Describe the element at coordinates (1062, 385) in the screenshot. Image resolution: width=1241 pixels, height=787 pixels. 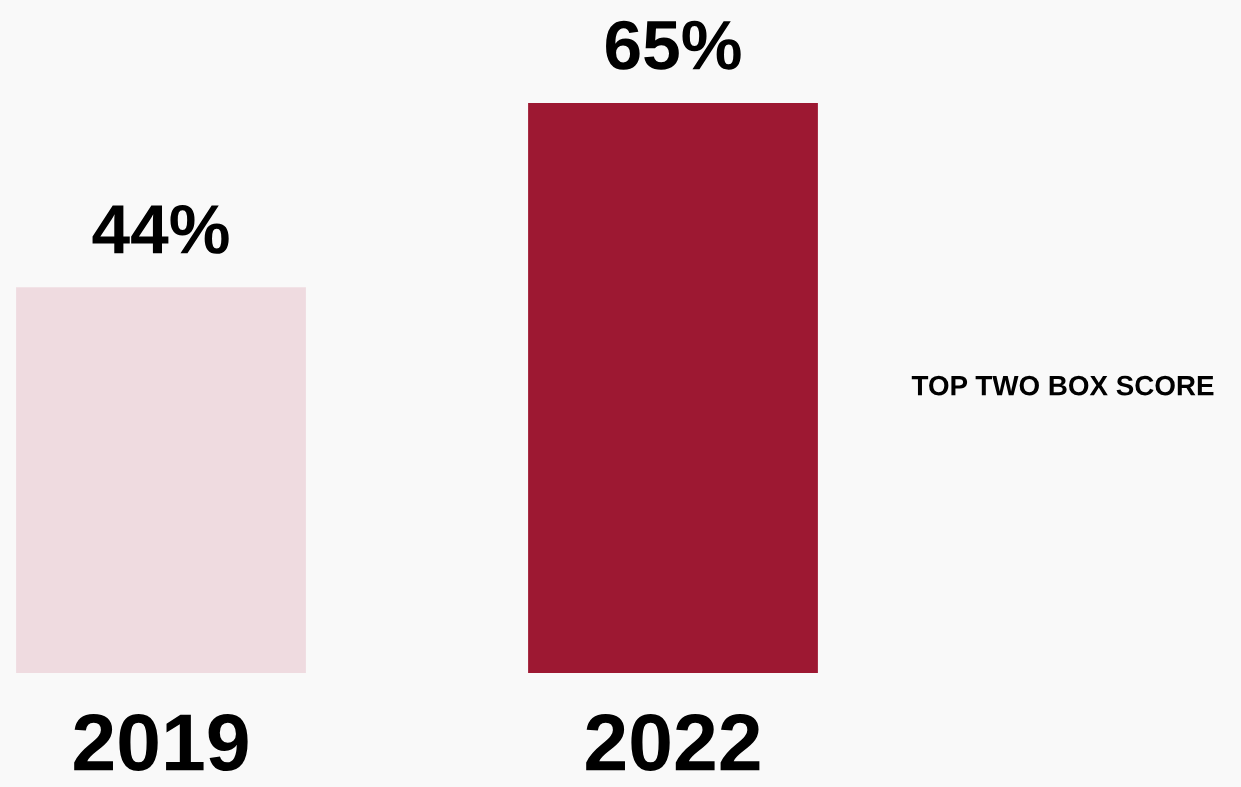
I see `annotation: TOP TWO BOX SCORE` at that location.